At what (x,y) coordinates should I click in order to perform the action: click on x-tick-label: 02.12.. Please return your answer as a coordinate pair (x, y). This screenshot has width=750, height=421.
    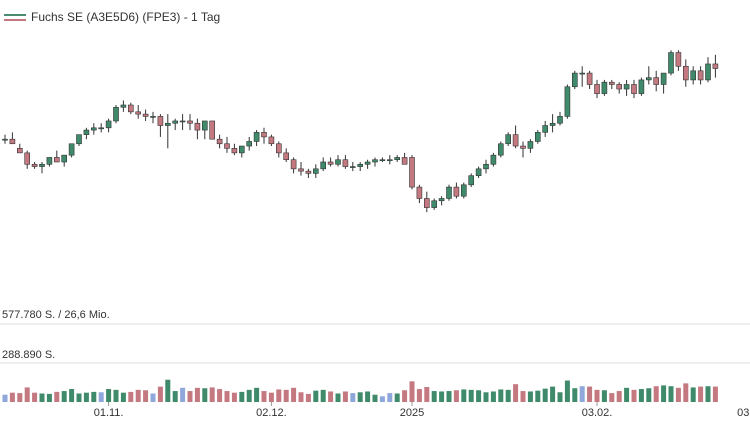
    Looking at the image, I should click on (271, 413).